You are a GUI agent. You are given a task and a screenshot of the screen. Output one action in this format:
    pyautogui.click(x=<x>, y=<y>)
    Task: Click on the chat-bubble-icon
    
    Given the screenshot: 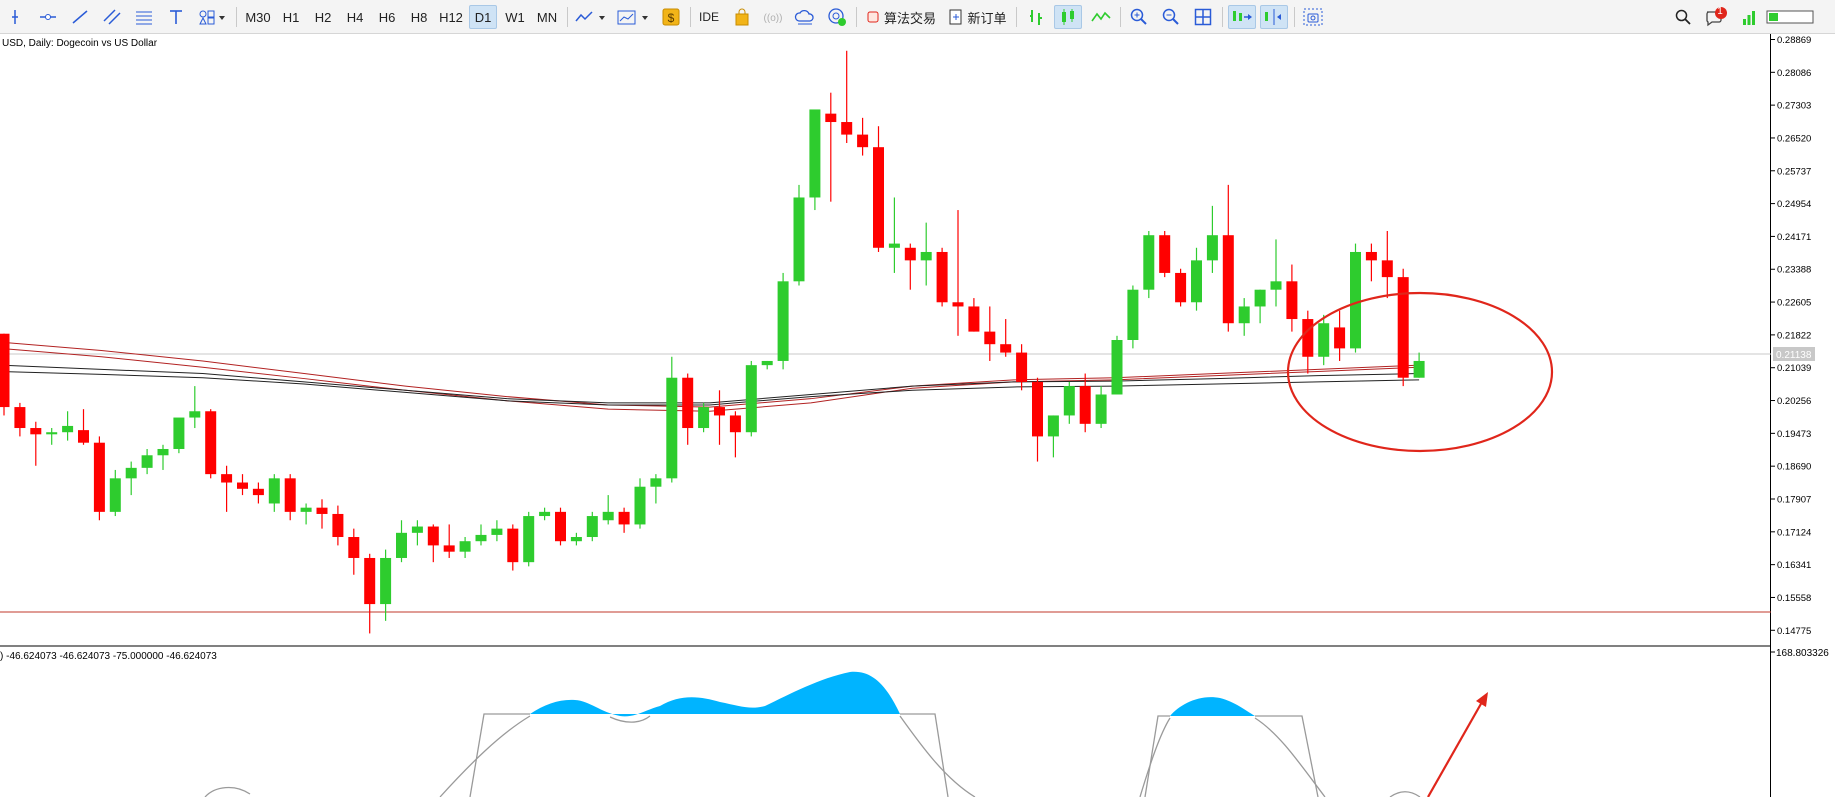 What is the action you would take?
    pyautogui.click(x=1716, y=17)
    